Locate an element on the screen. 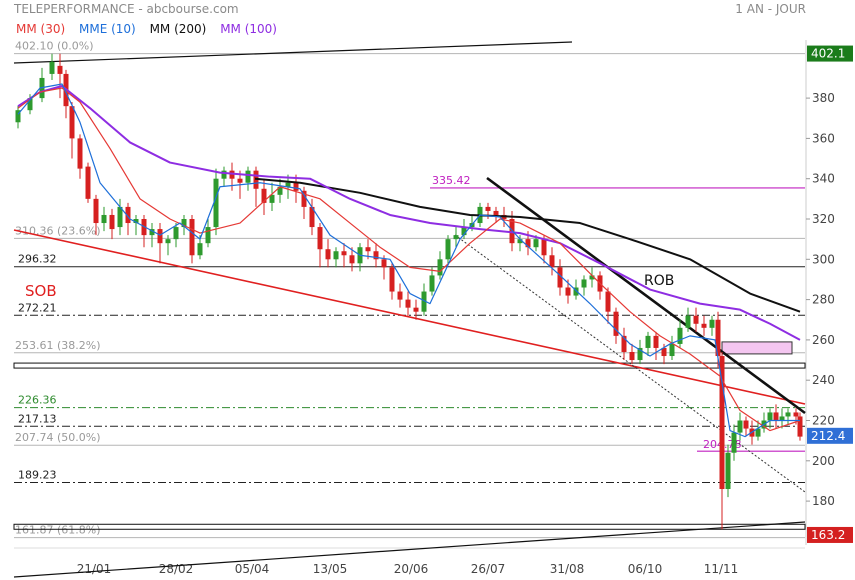 Image resolution: width=855 pixels, height=580 pixels. y-tick-label: 260 is located at coordinates (823, 340).